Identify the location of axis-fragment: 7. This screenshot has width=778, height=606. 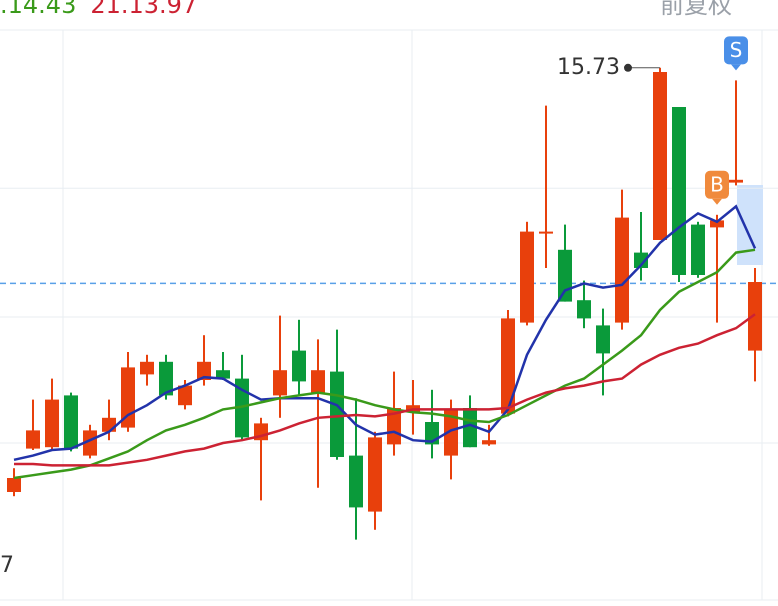
(7, 565).